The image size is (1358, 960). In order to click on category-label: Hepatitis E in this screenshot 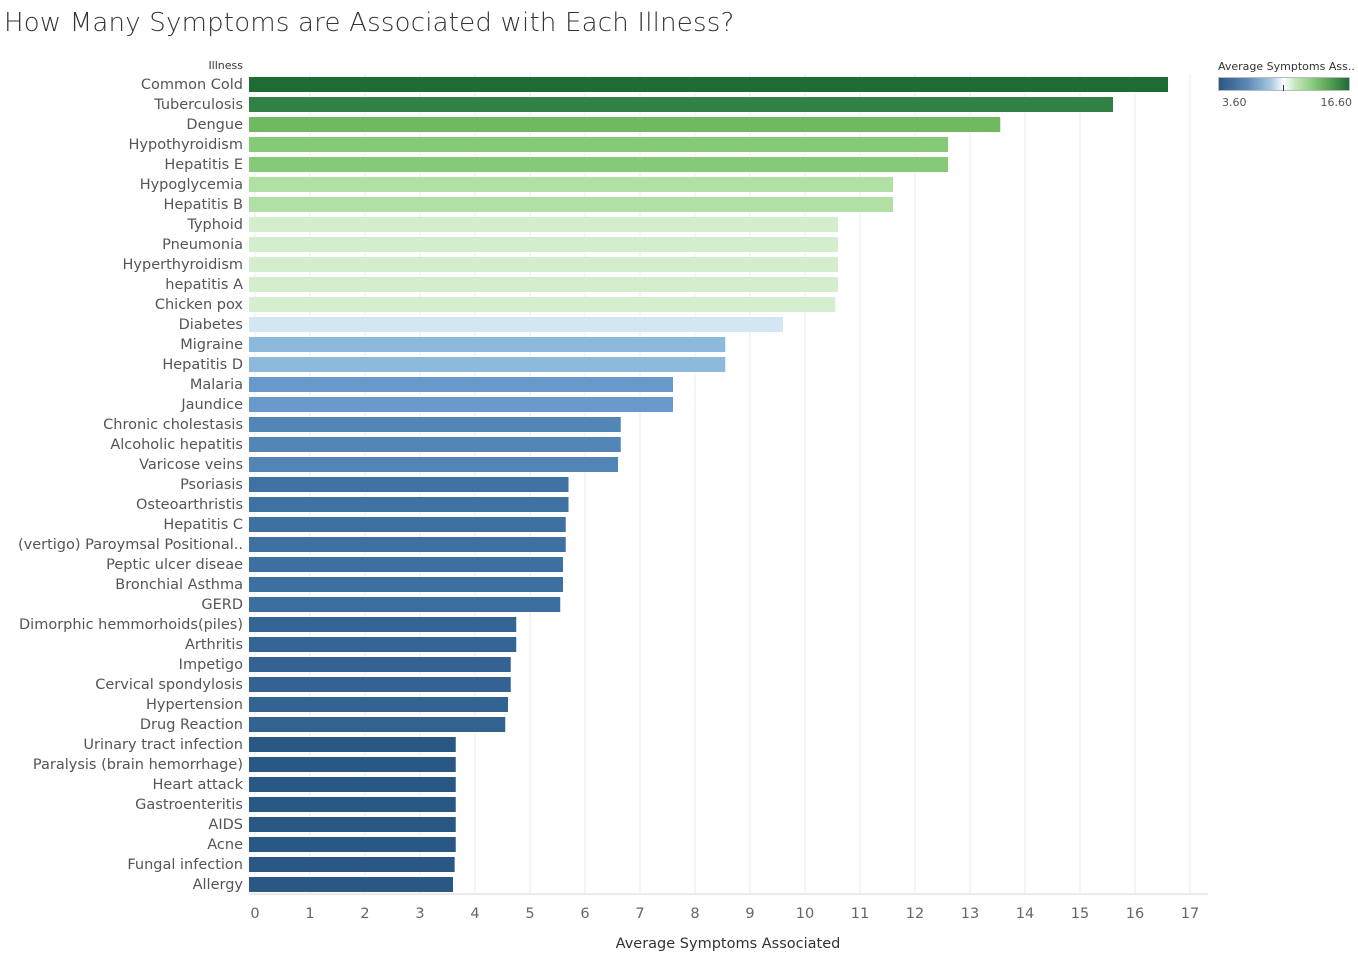, I will do `click(203, 165)`.